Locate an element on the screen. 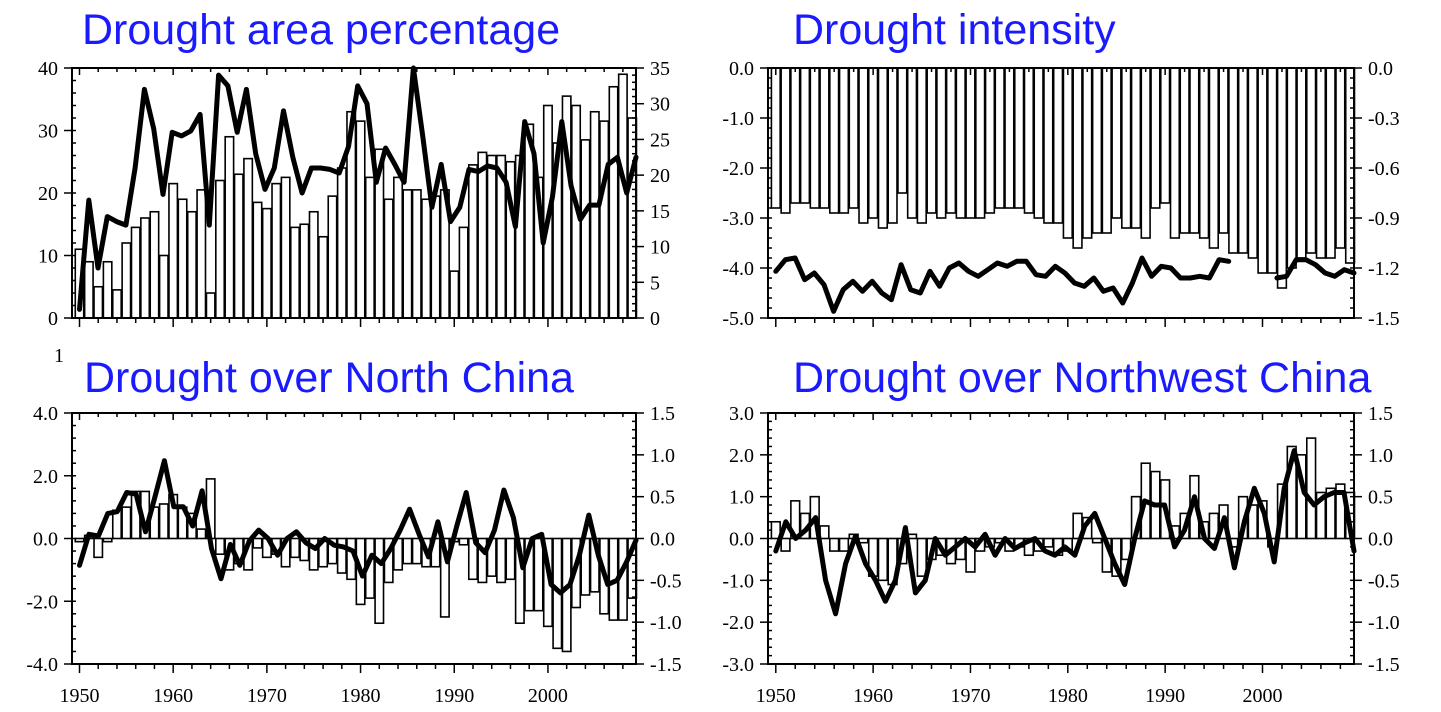 This screenshot has width=1441, height=712. x-tick-label: 1970 is located at coordinates (267, 696).